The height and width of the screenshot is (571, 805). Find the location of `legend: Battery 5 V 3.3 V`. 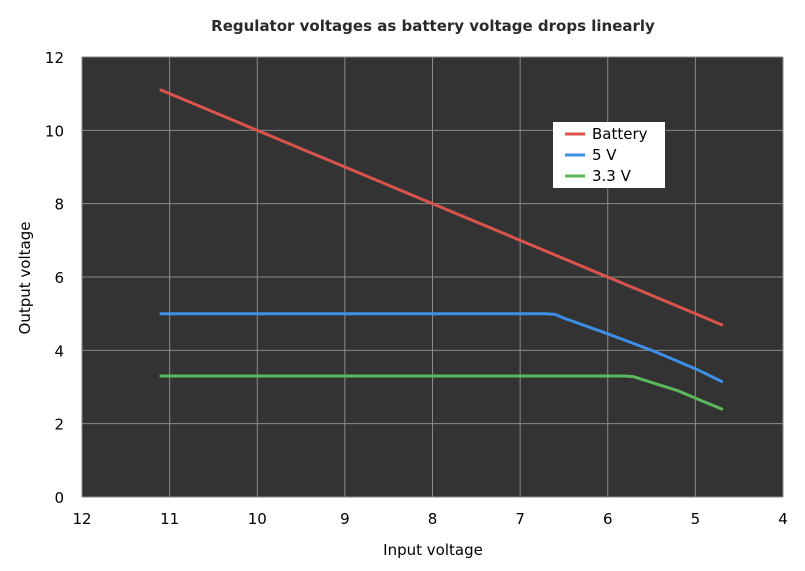

legend: Battery 5 V 3.3 V is located at coordinates (609, 155).